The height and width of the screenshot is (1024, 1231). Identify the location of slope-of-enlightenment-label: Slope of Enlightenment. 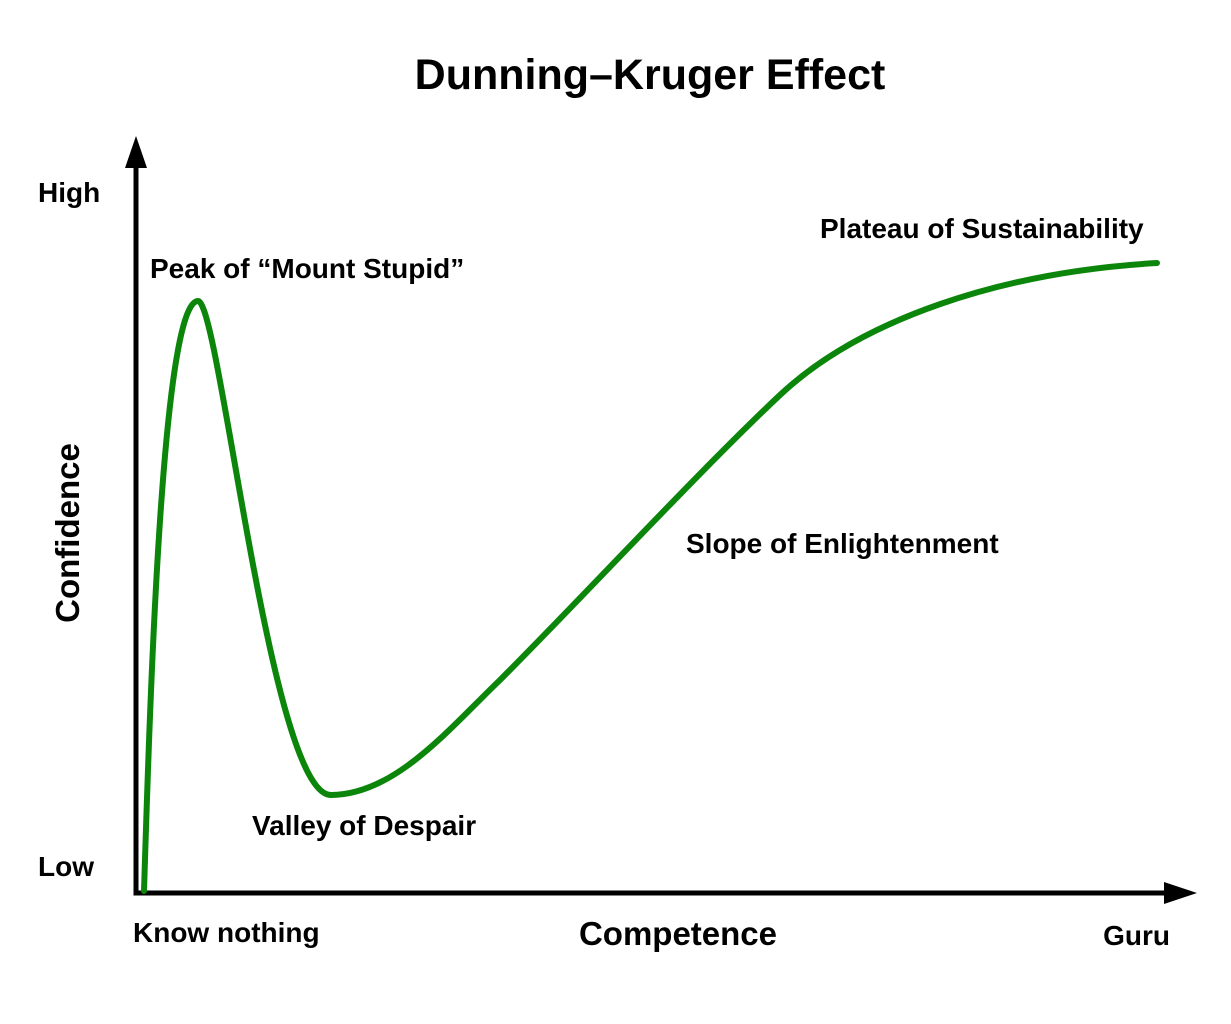
(842, 543).